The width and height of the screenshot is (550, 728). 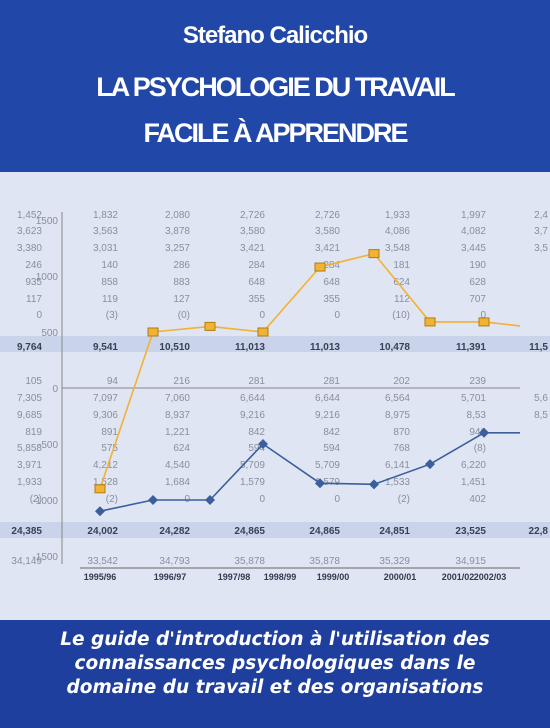 I want to click on x-tick-label: 1996/97, so click(x=170, y=577).